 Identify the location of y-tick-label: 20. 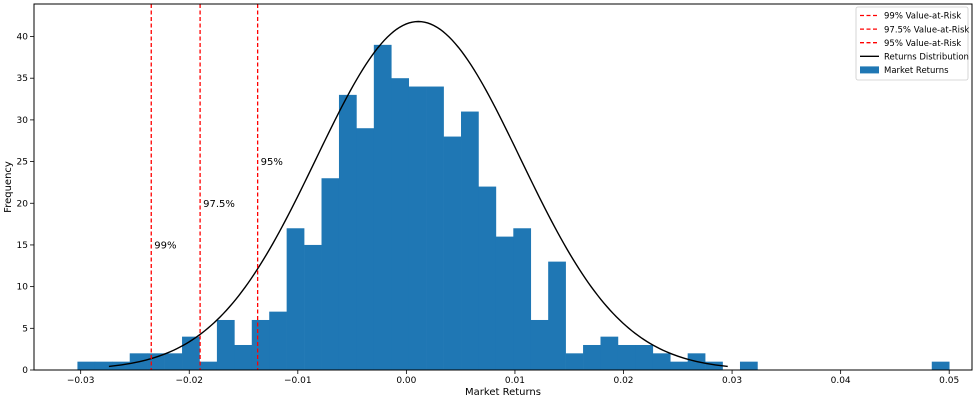
(23, 204).